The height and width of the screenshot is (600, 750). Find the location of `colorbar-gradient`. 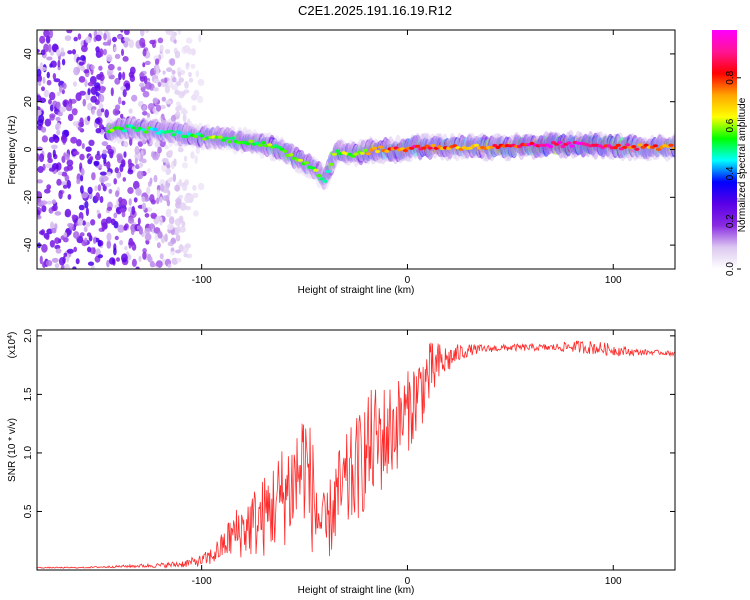

colorbar-gradient is located at coordinates (724, 149).